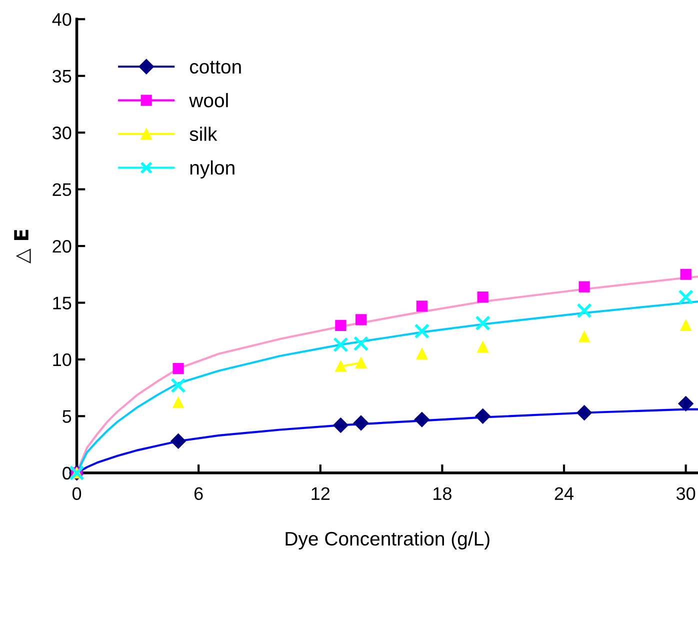  Describe the element at coordinates (62, 303) in the screenshot. I see `y-tick-label: 15` at that location.